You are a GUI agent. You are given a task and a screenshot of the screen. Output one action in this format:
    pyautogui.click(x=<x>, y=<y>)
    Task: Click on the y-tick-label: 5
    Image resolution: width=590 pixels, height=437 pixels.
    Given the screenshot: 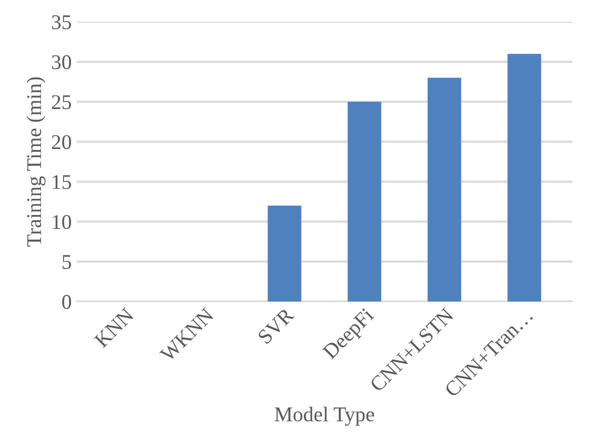 What is the action you would take?
    pyautogui.click(x=67, y=262)
    